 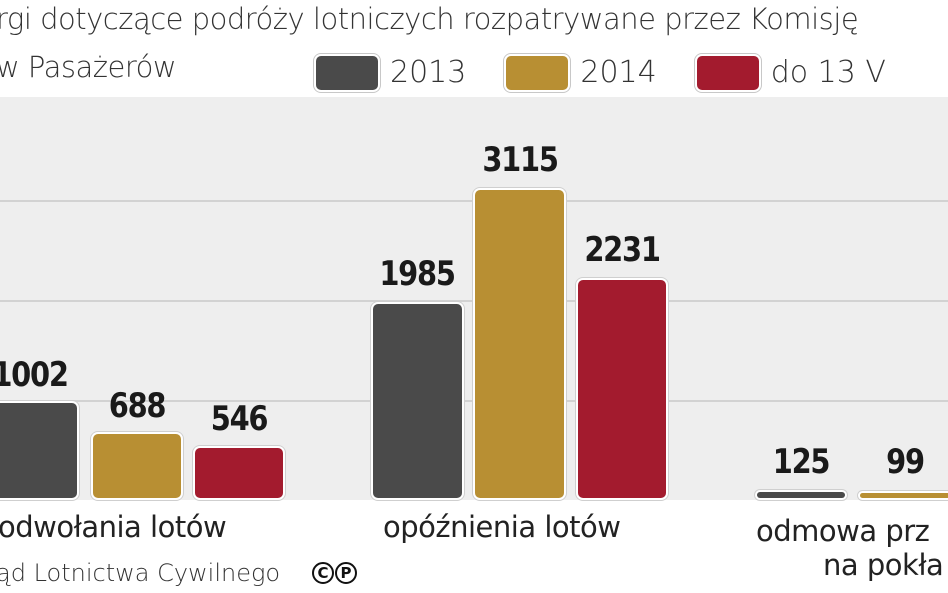 I want to click on phonogram-icon: P, so click(x=346, y=573).